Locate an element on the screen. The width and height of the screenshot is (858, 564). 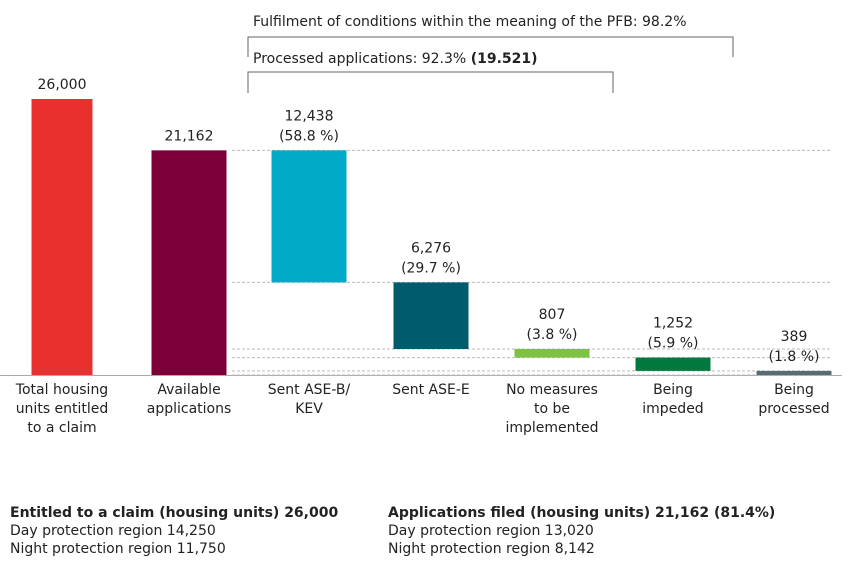
x-tick-label: Sent ASE-E is located at coordinates (431, 390).